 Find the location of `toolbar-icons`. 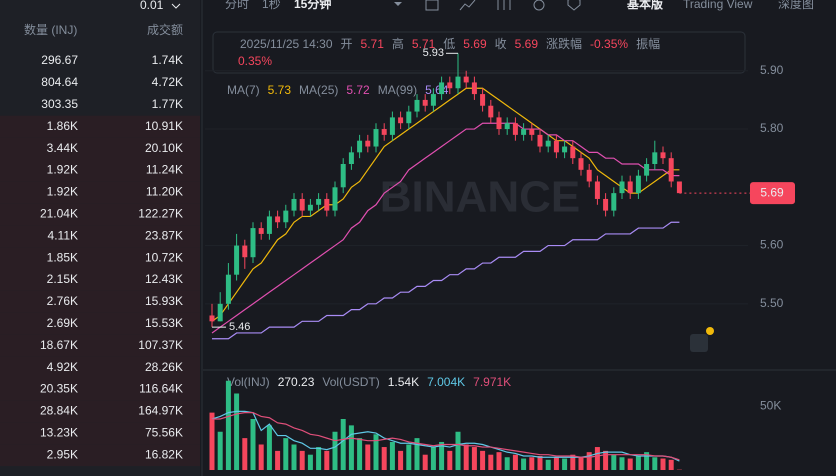

toolbar-icons is located at coordinates (503, 5).